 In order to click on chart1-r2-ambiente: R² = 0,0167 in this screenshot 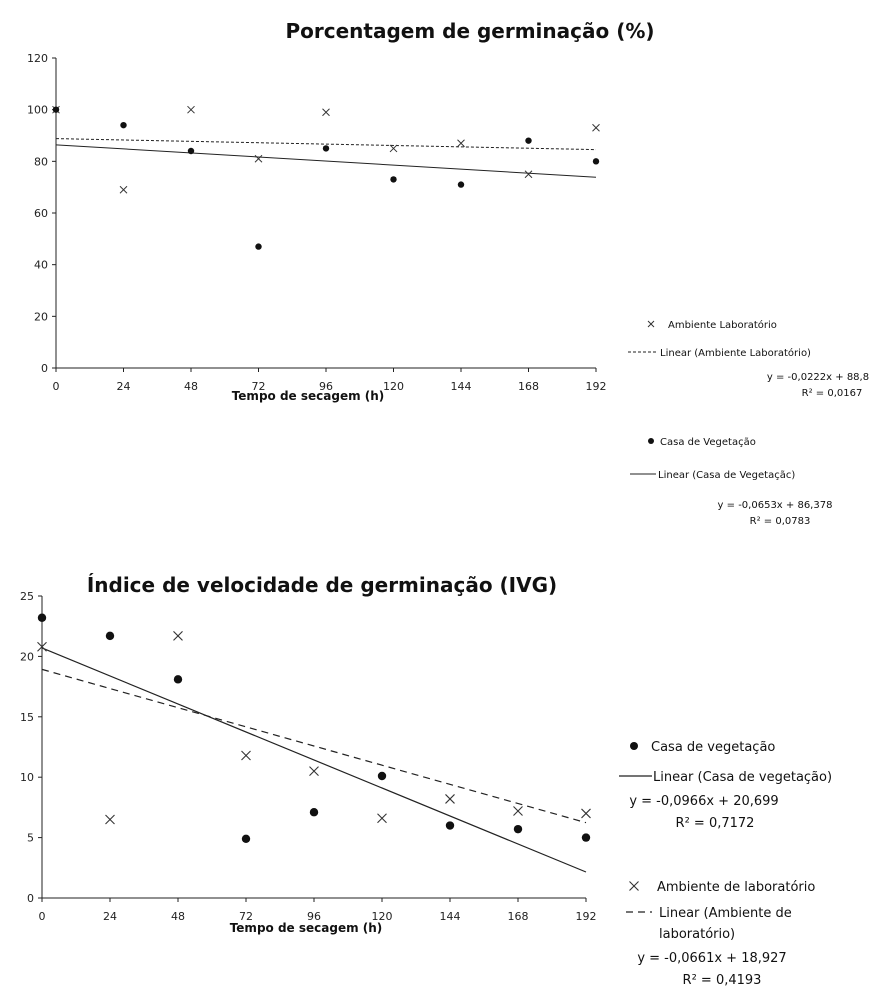, I will do `click(832, 393)`.